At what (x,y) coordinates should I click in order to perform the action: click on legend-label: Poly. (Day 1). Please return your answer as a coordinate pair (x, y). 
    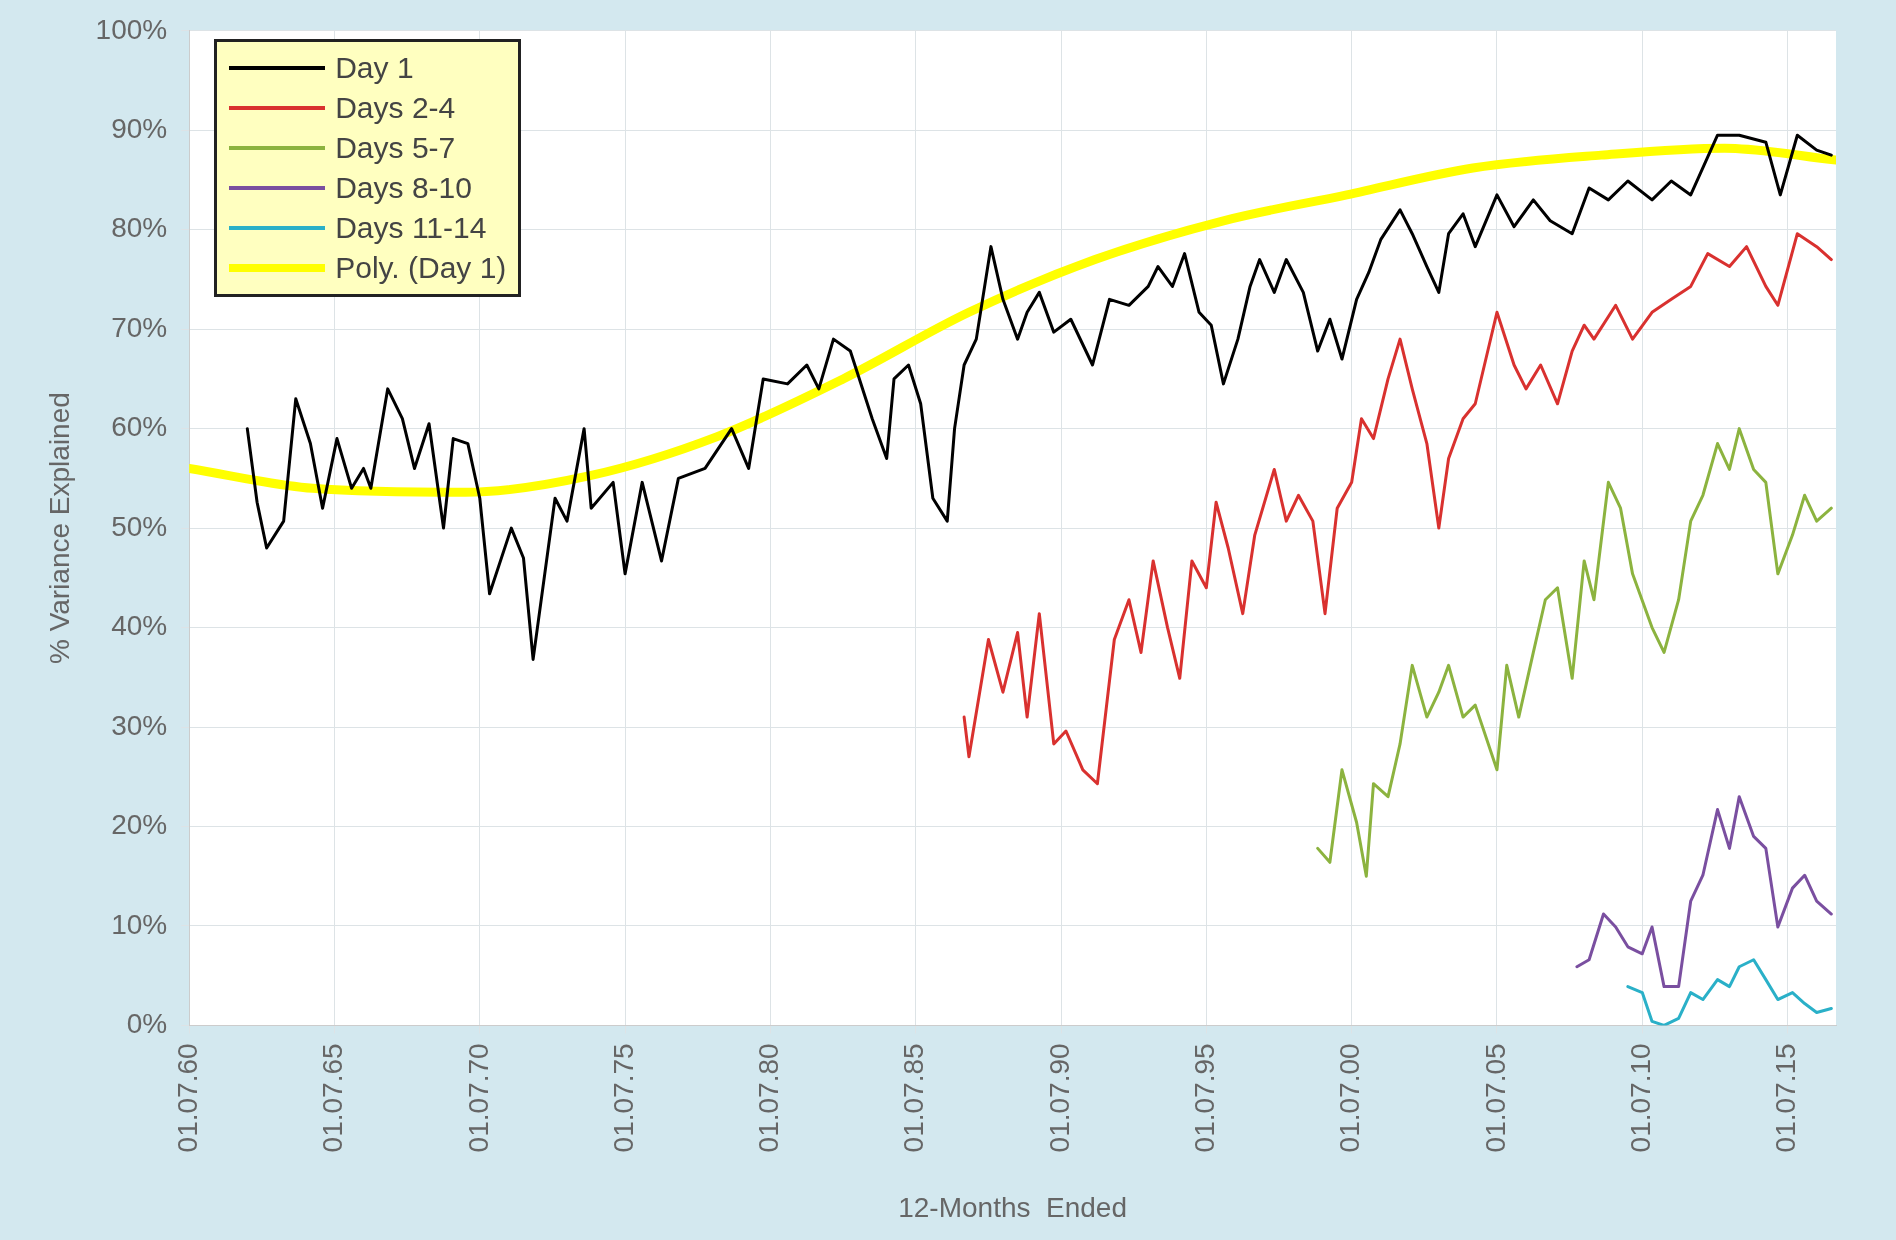
    Looking at the image, I should click on (421, 267).